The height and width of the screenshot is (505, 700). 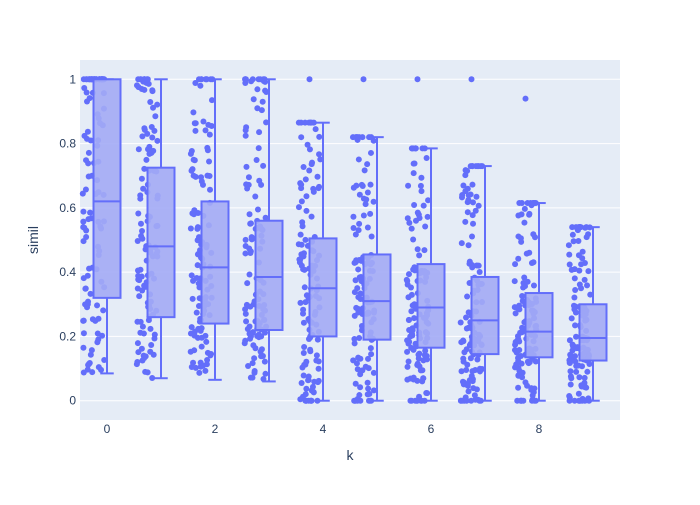 What do you see at coordinates (323, 429) in the screenshot?
I see `x-tick-labels: 0 2 4 6 8` at bounding box center [323, 429].